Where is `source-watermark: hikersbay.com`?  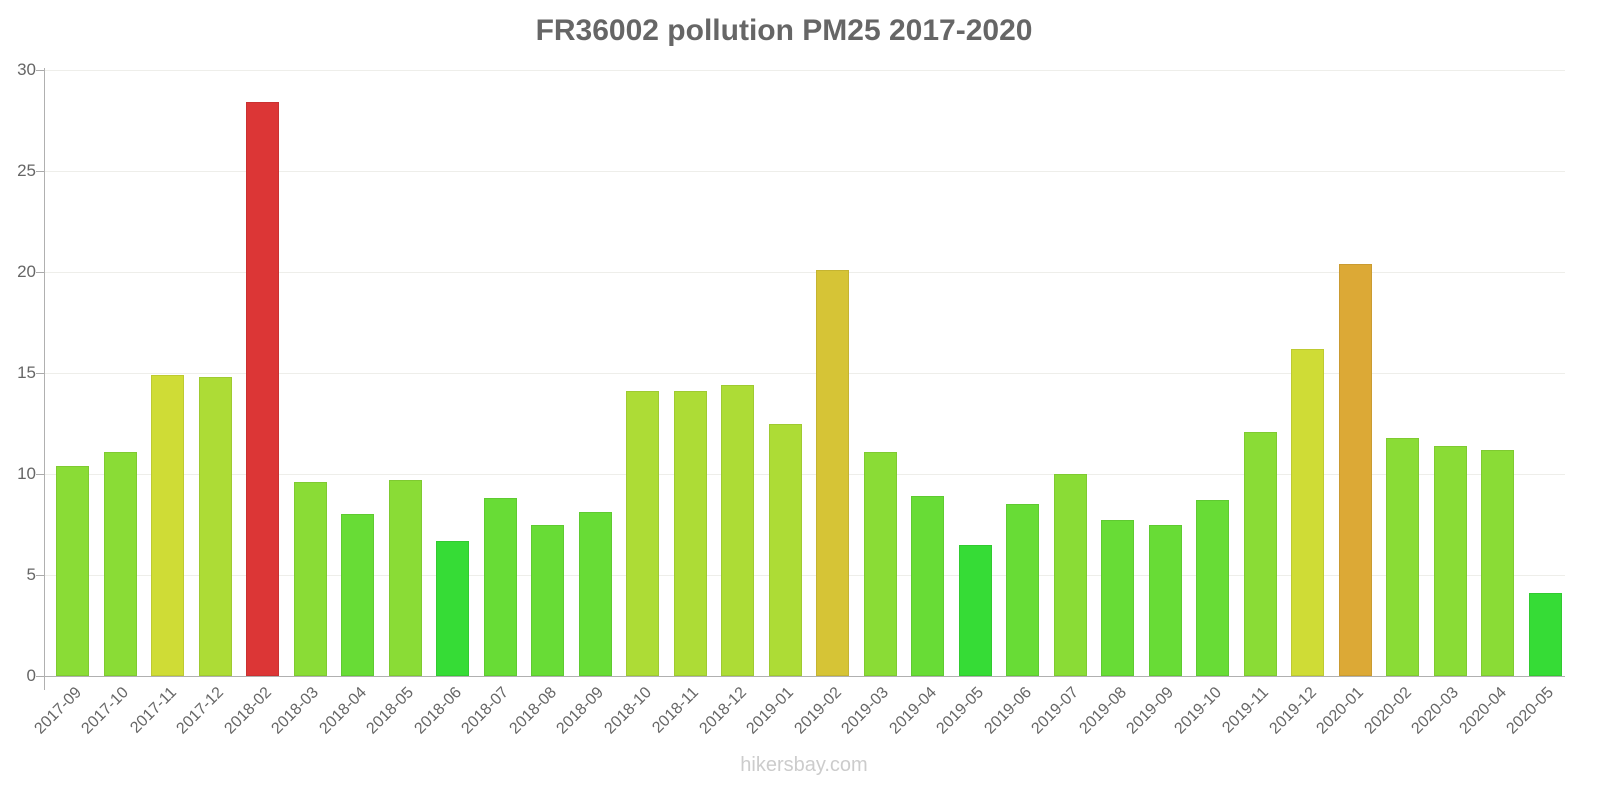
source-watermark: hikersbay.com is located at coordinates (804, 765).